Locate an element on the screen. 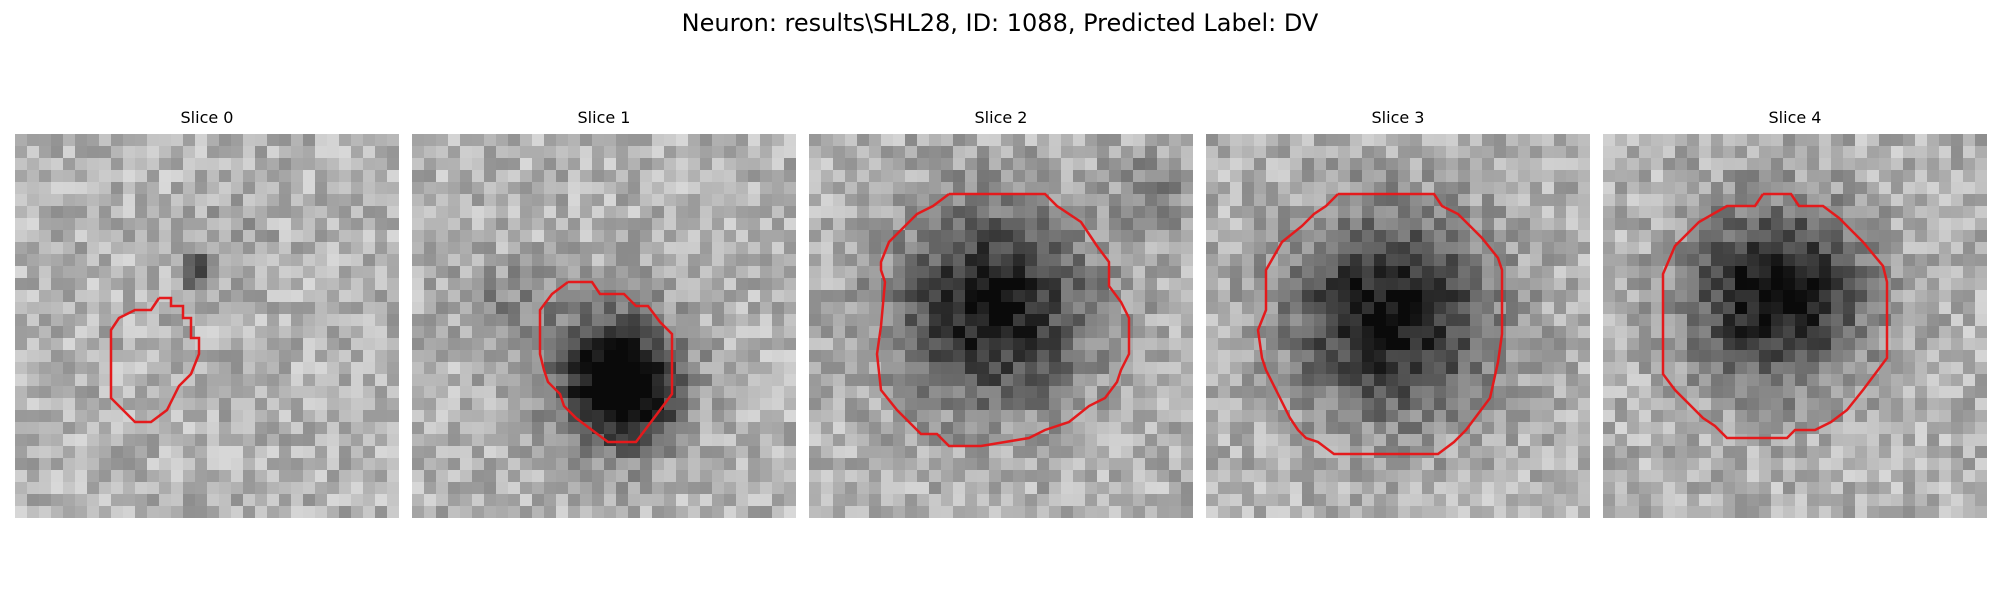 The image size is (2000, 600). slice-panel-4: Slice 4 is located at coordinates (1795, 313).